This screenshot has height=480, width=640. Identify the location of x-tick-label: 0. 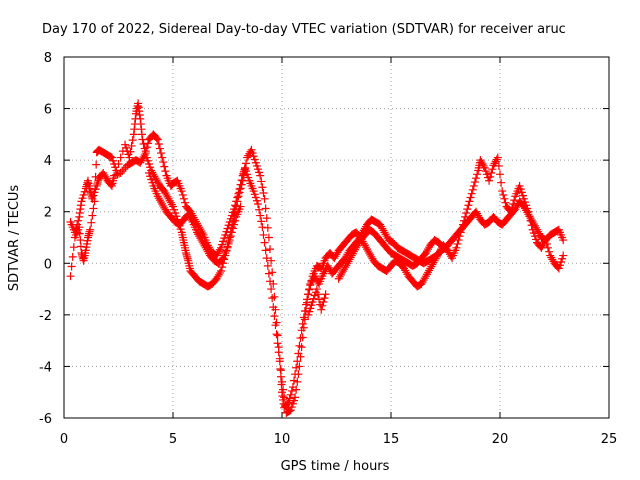
(64, 439).